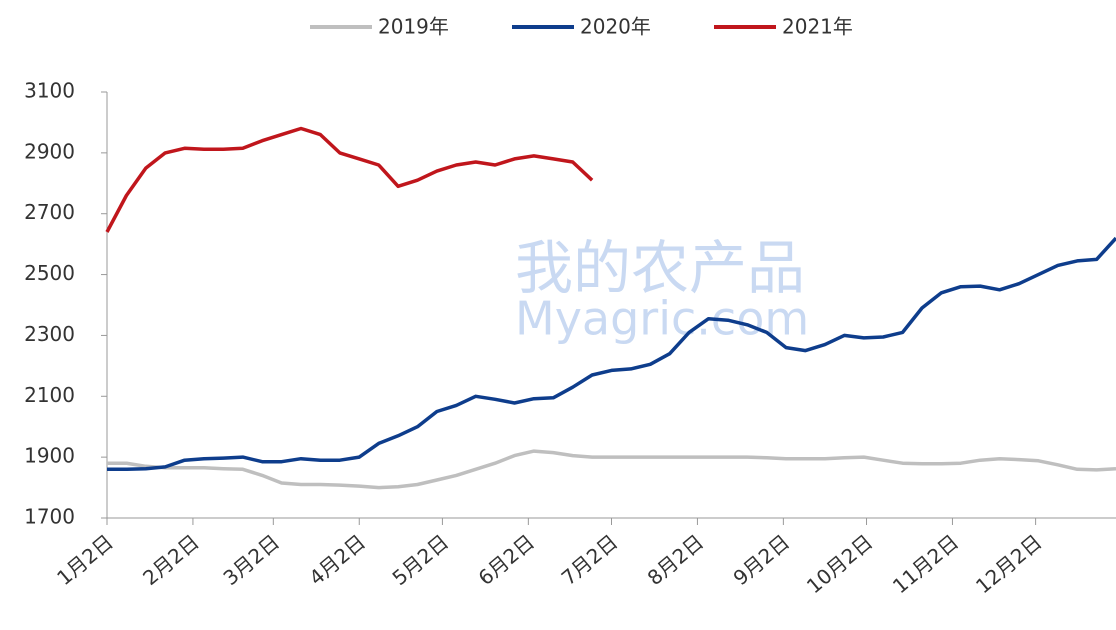 Image resolution: width=1116 pixels, height=630 pixels. Describe the element at coordinates (615, 27) in the screenshot. I see `legend-label: 2020年` at that location.